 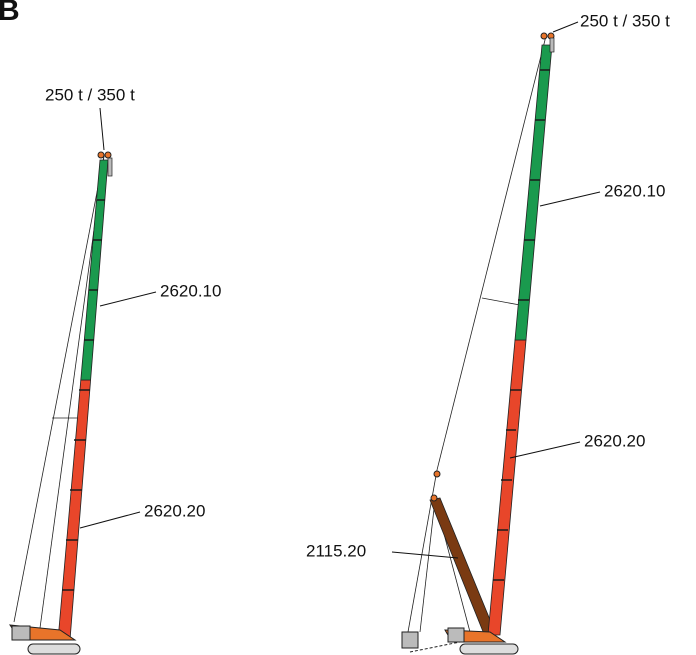 I want to click on label: 2115.20, so click(x=336, y=550).